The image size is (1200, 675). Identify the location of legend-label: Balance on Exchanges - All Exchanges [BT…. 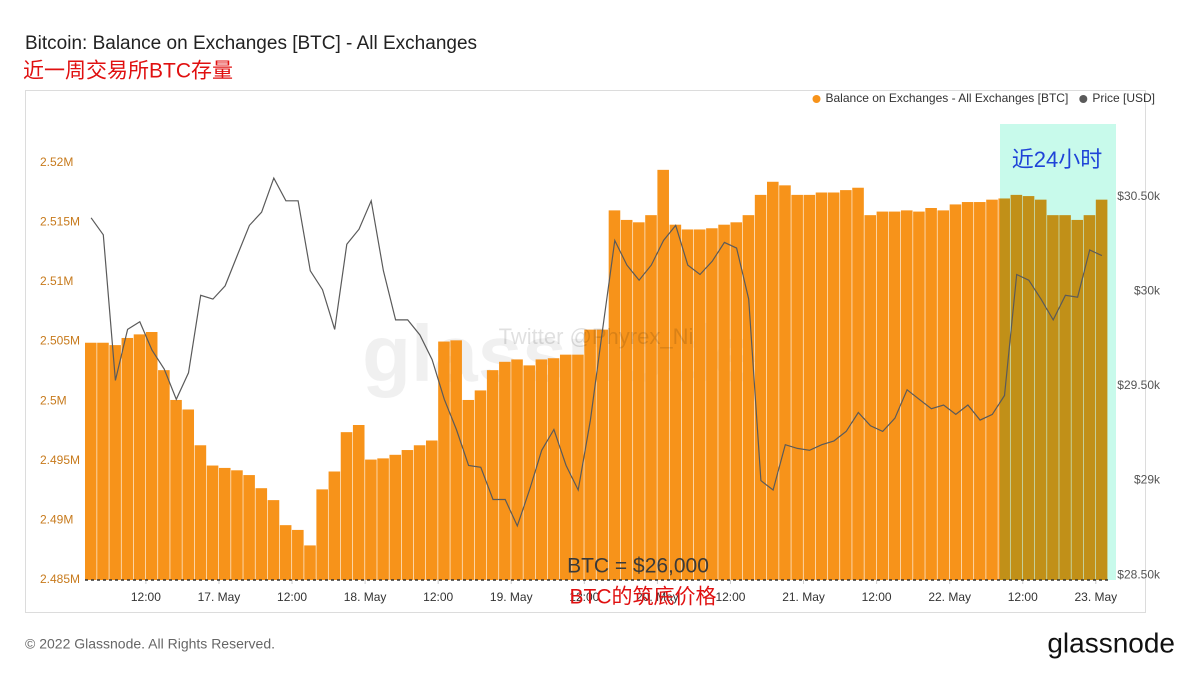
(947, 98).